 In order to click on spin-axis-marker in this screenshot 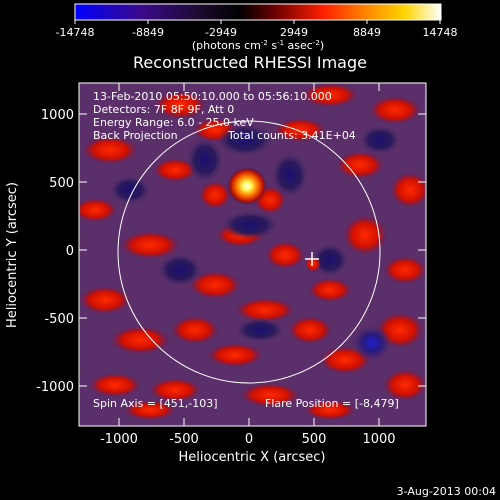, I will do `click(312, 259)`.